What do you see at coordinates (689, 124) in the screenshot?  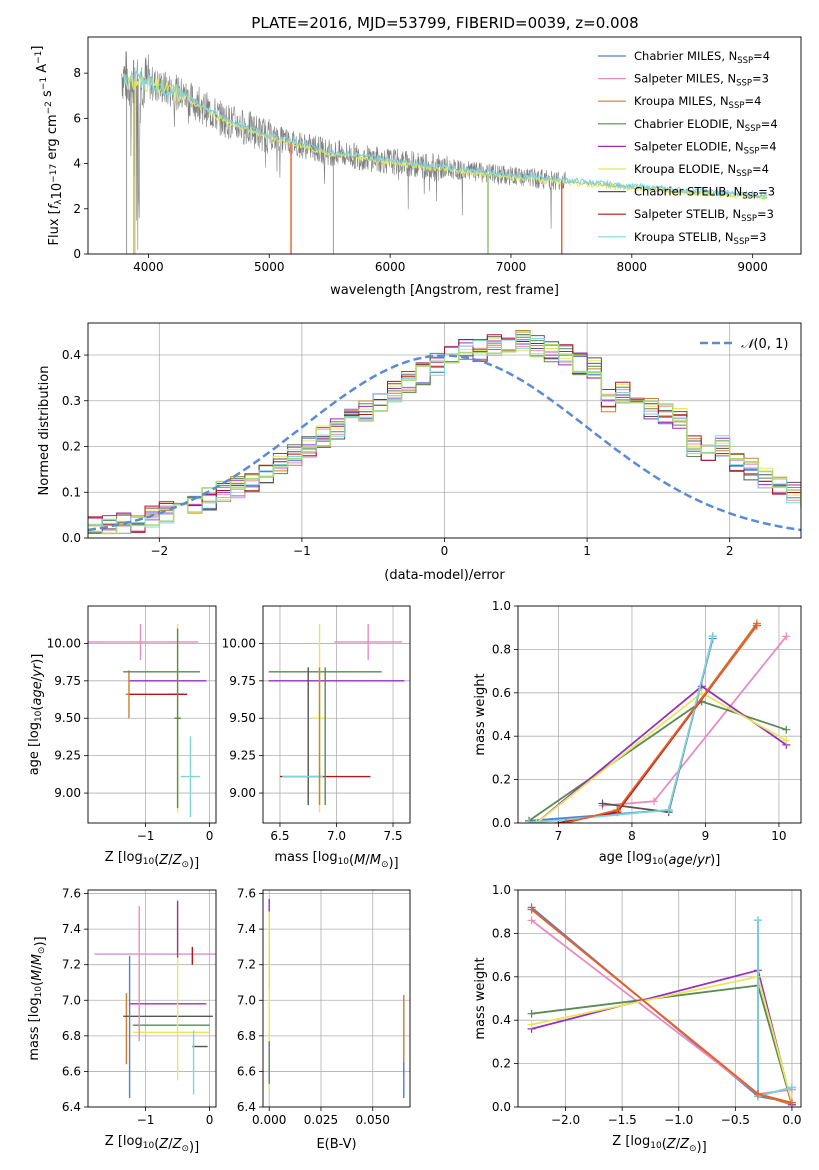 I see `legend-text: Chabrier ELODIE, N` at bounding box center [689, 124].